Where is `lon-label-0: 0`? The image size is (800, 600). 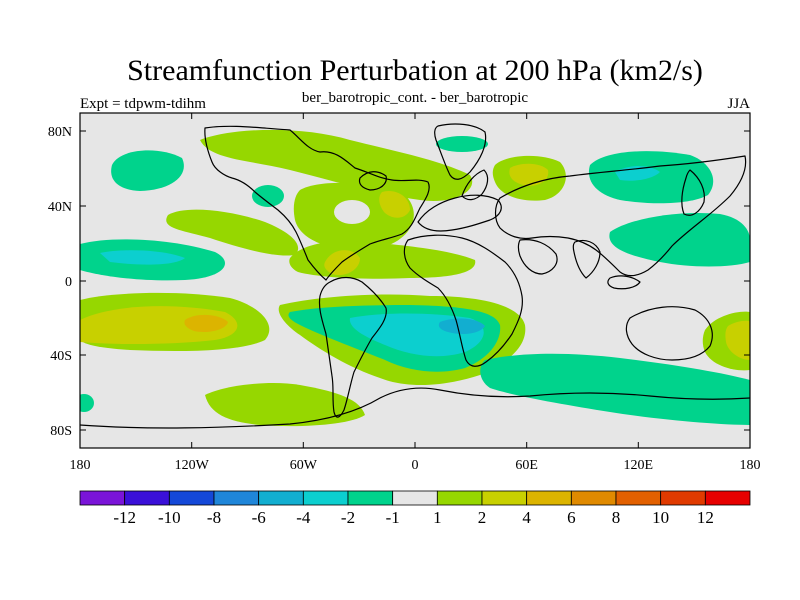
lon-label-0: 0 is located at coordinates (415, 465).